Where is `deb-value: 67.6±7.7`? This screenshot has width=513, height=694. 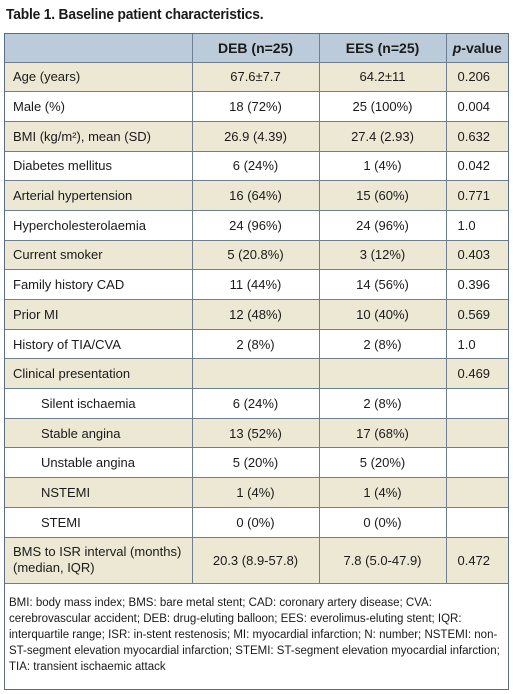 deb-value: 67.6±7.7 is located at coordinates (256, 77).